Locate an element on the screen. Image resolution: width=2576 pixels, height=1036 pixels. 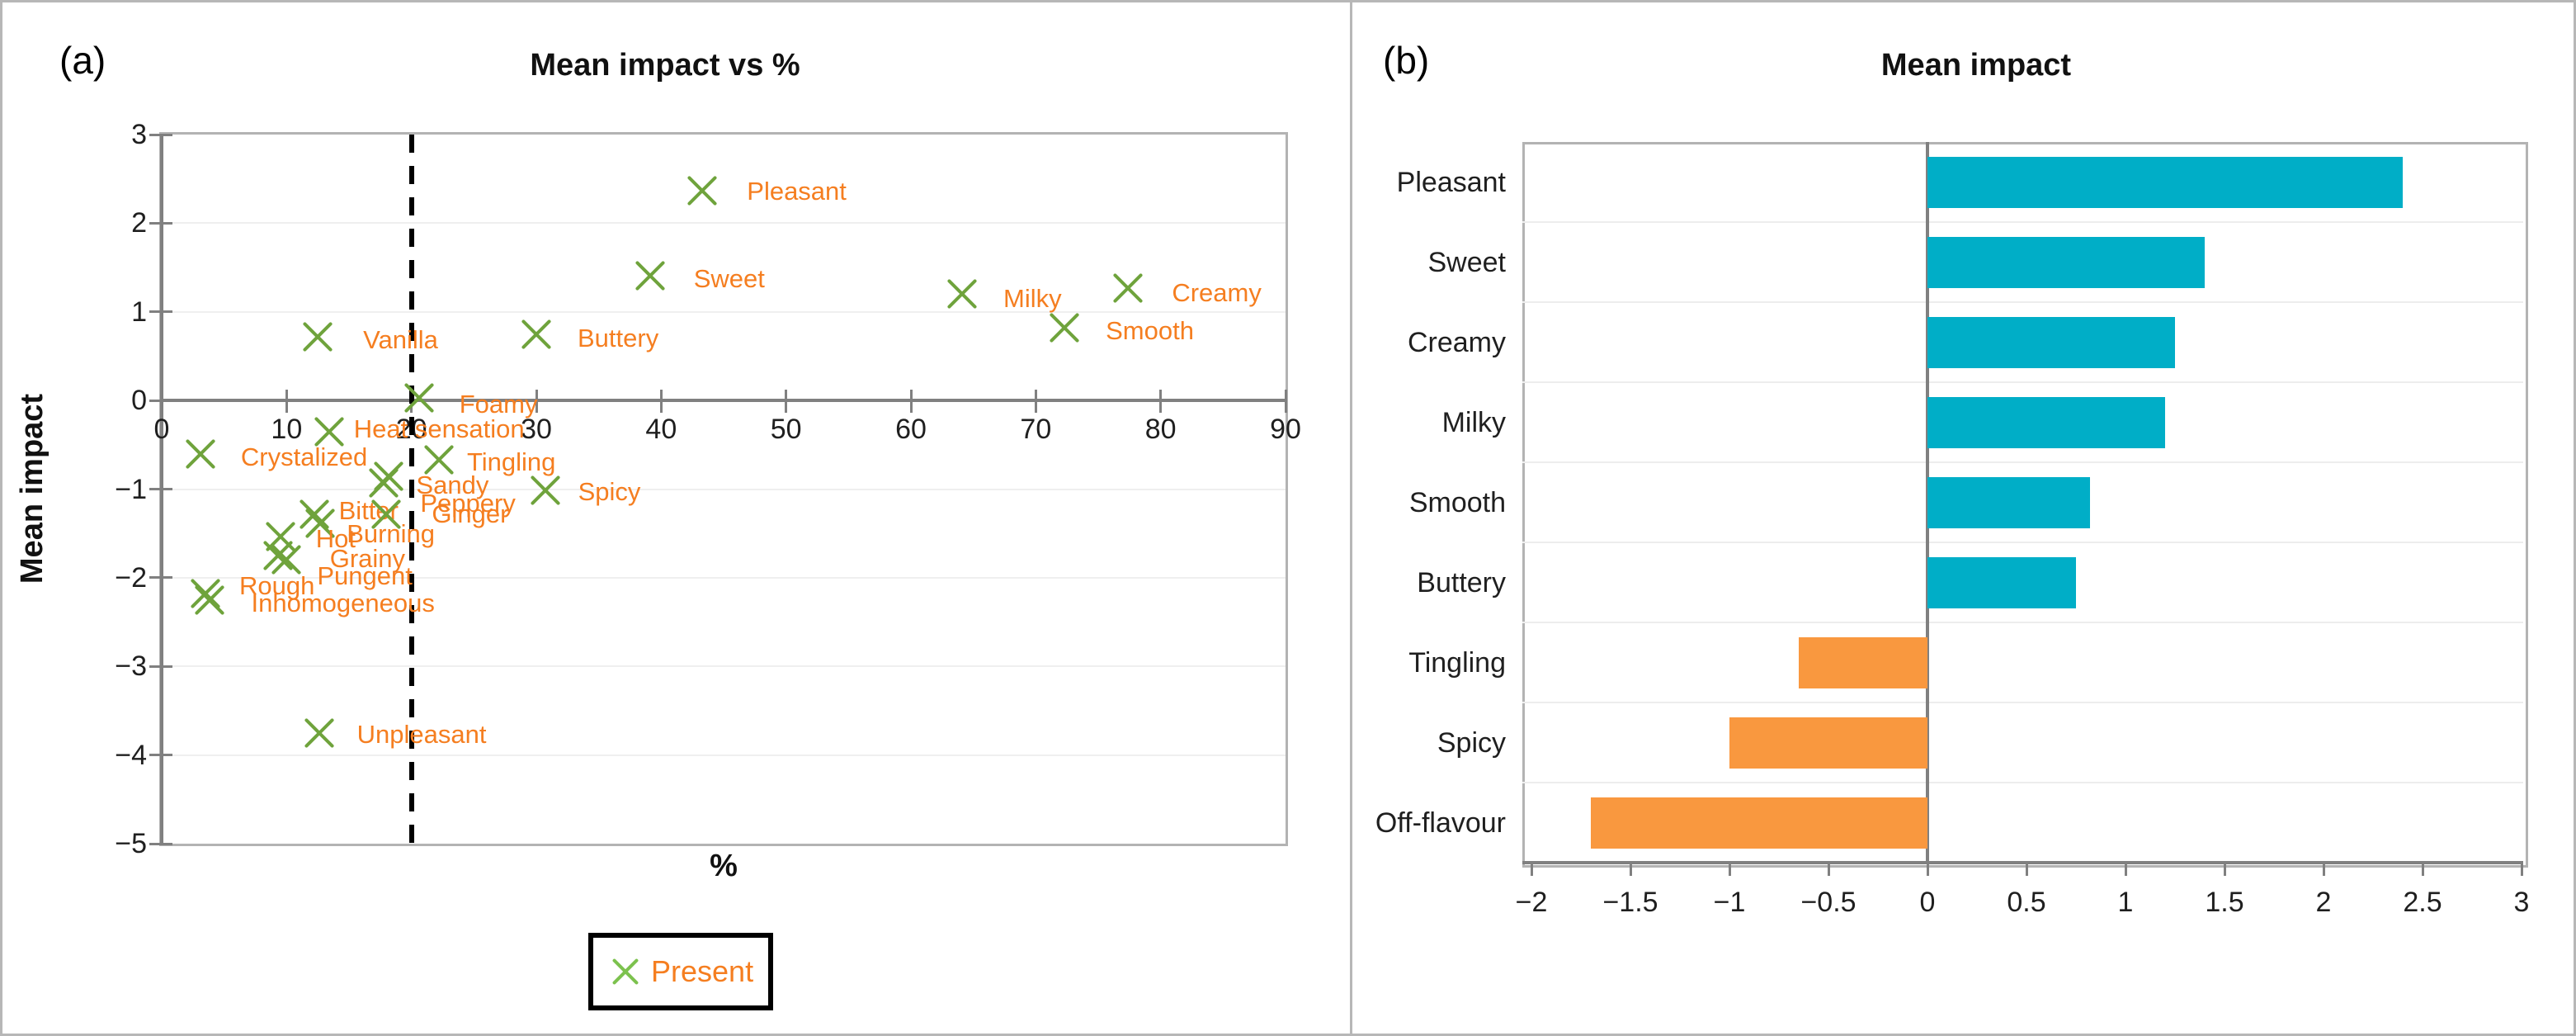
bar-x-tick-label: 2 is located at coordinates (2323, 902).